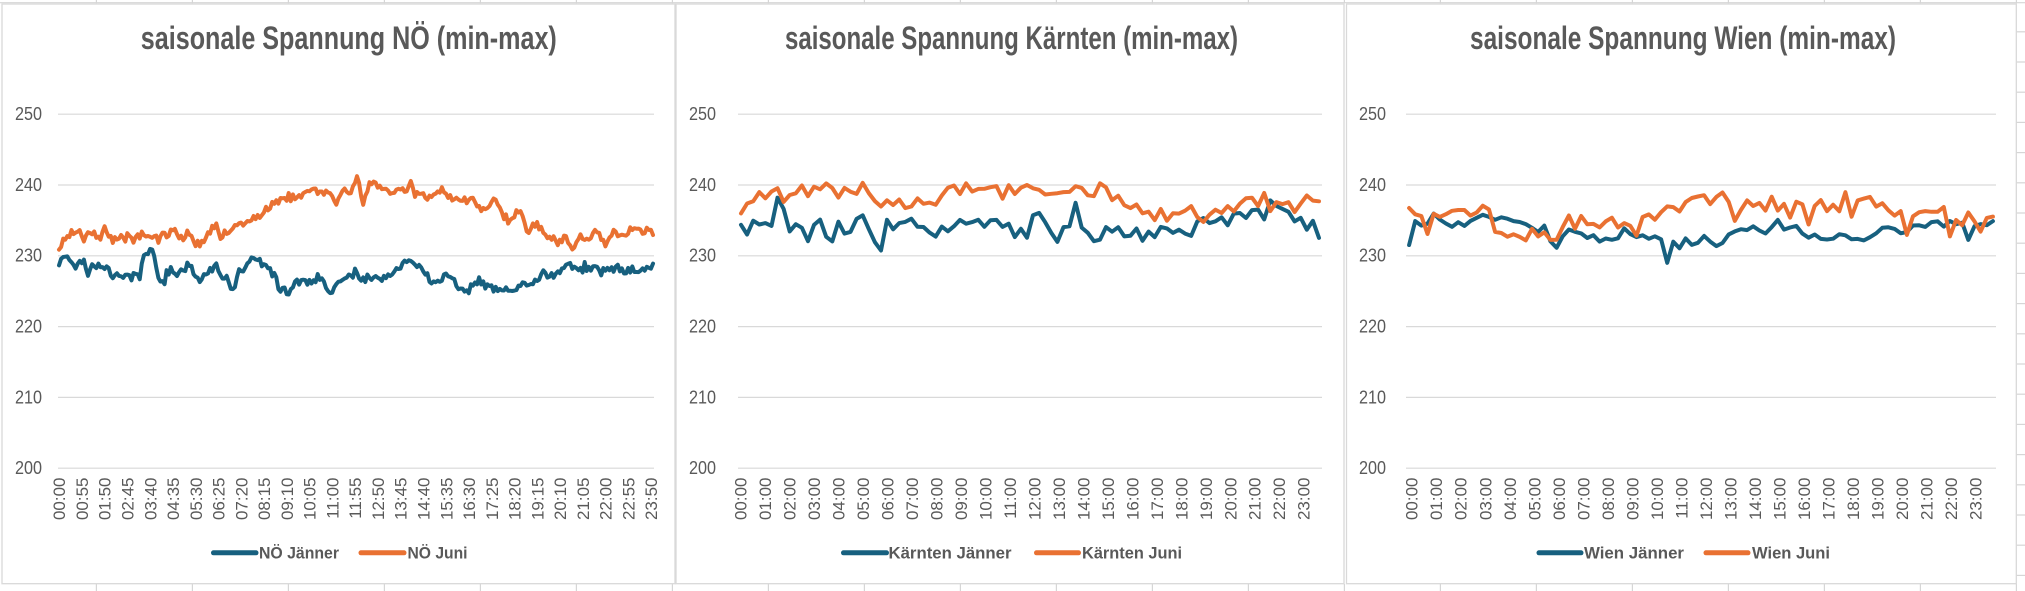  Describe the element at coordinates (173, 499) in the screenshot. I see `svg-text: 04:35` at that location.